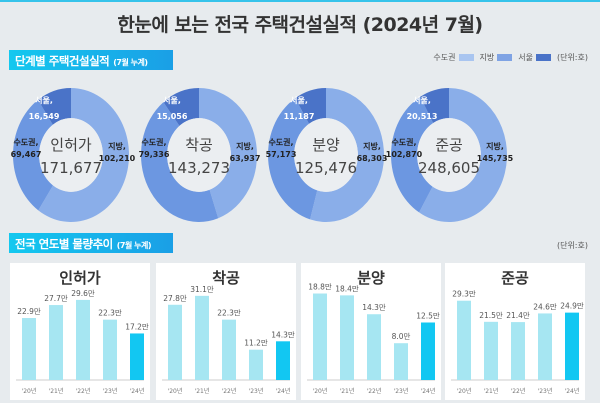  Describe the element at coordinates (326, 168) in the screenshot. I see `donut-total: 125,476` at that location.